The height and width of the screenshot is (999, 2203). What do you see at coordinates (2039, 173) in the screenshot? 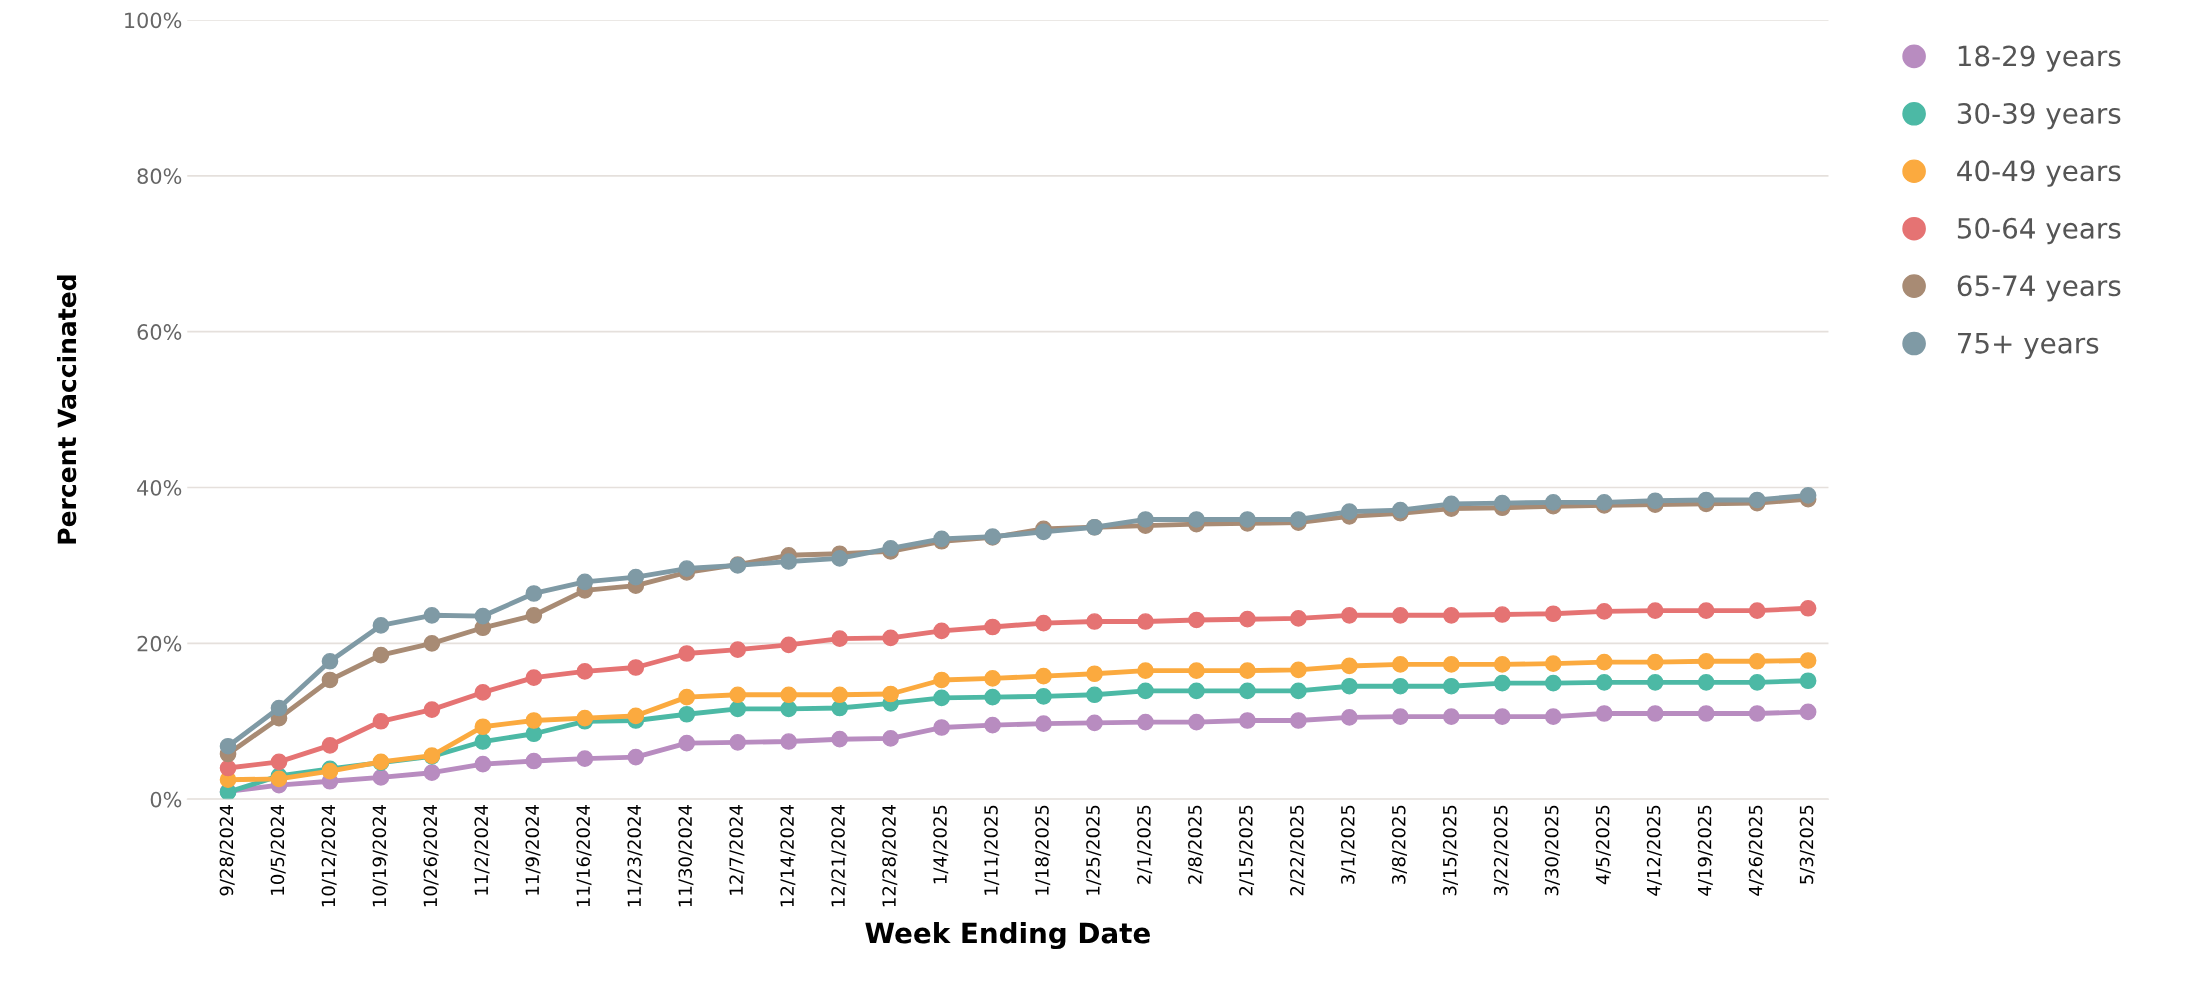
I see `legend-label: 40-49 years` at bounding box center [2039, 173].